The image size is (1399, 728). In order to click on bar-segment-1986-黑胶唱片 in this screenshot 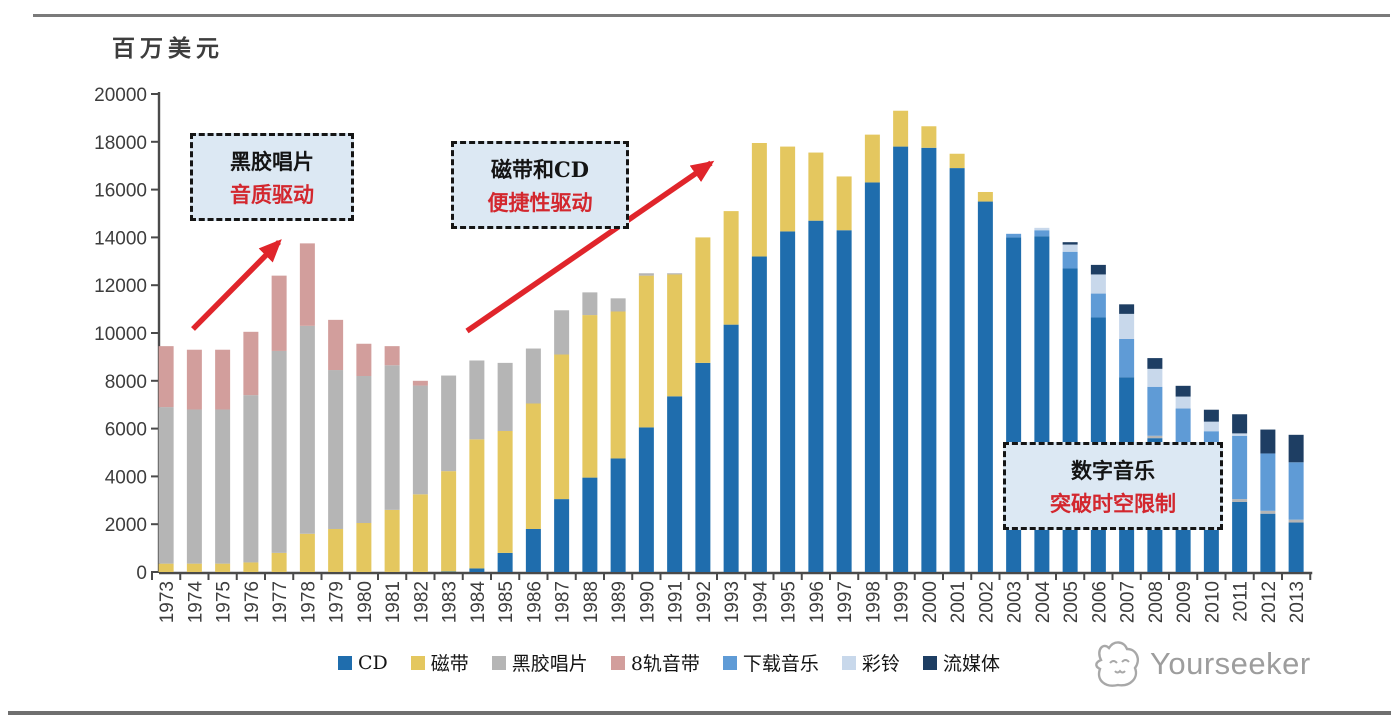, I will do `click(533, 376)`.